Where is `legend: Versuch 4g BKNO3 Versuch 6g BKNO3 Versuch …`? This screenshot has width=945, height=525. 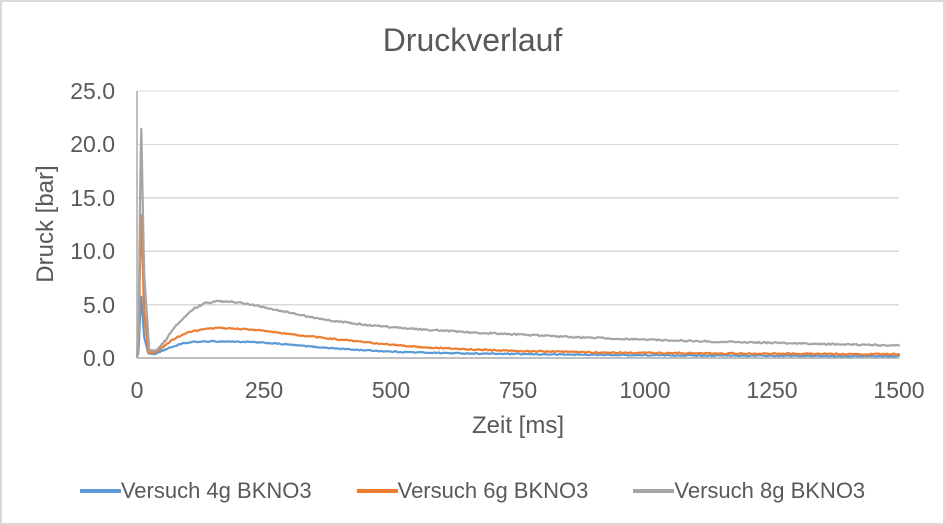
legend: Versuch 4g BKNO3 Versuch 6g BKNO3 Versuch … is located at coordinates (472, 491).